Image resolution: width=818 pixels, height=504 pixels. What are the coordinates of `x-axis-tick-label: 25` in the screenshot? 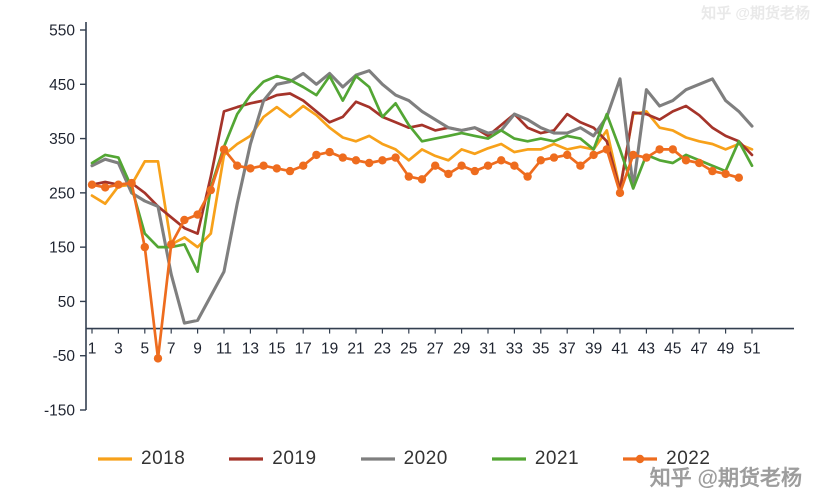 It's located at (408, 349).